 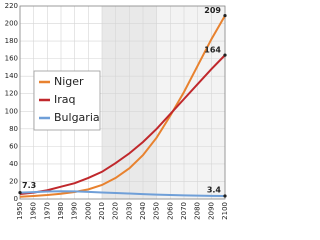 I want to click on legend-label: Iraq, so click(x=65, y=99).